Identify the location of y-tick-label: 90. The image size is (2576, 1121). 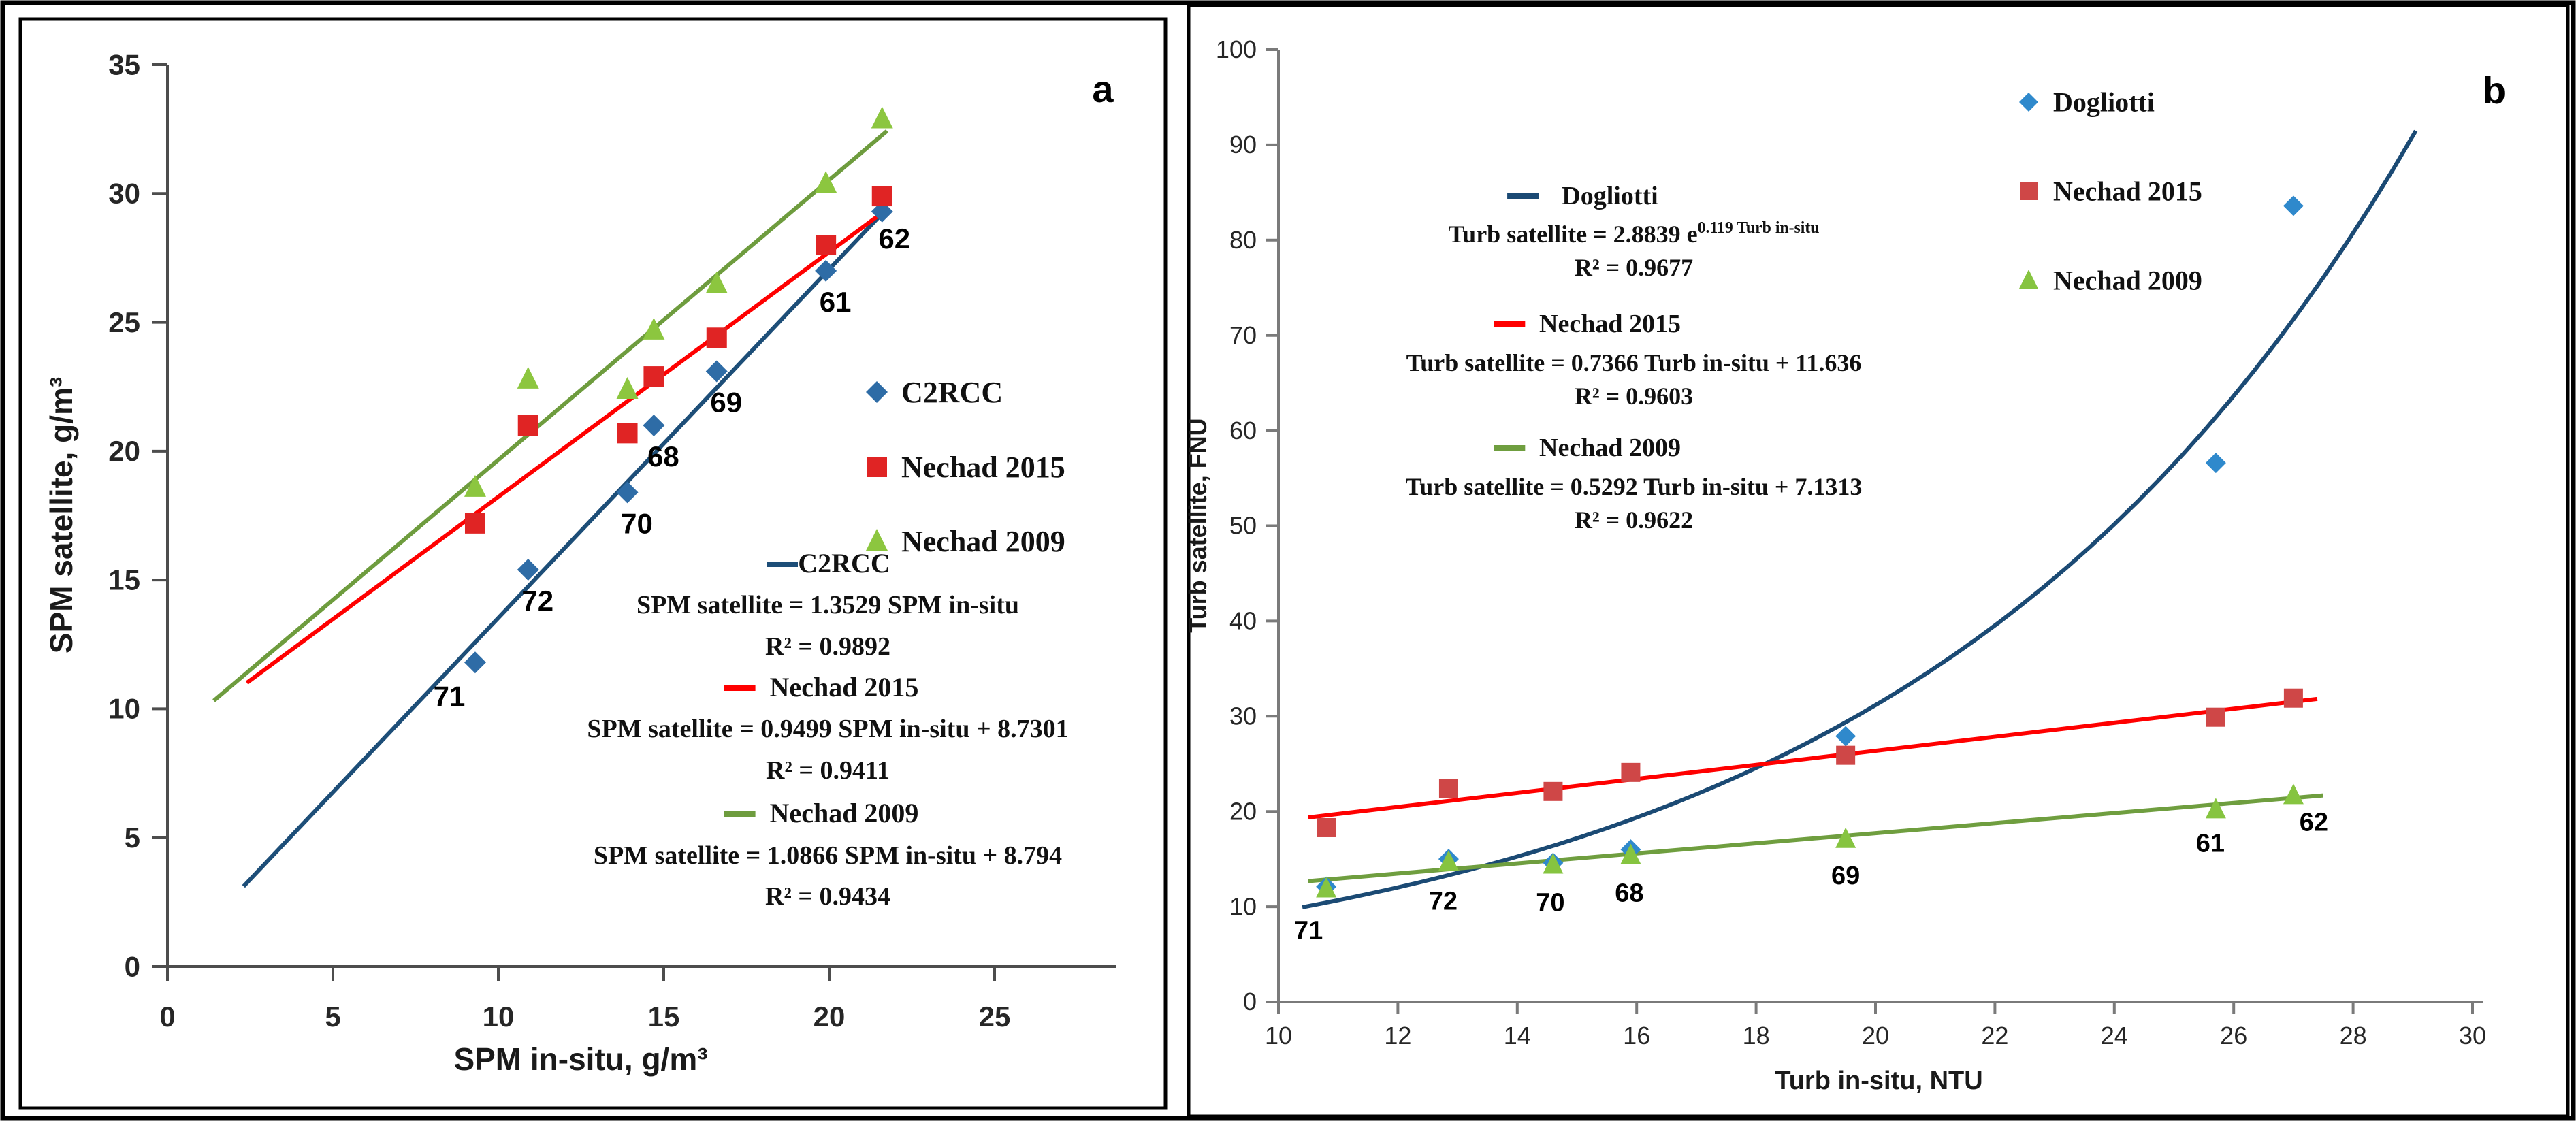
(1243, 145).